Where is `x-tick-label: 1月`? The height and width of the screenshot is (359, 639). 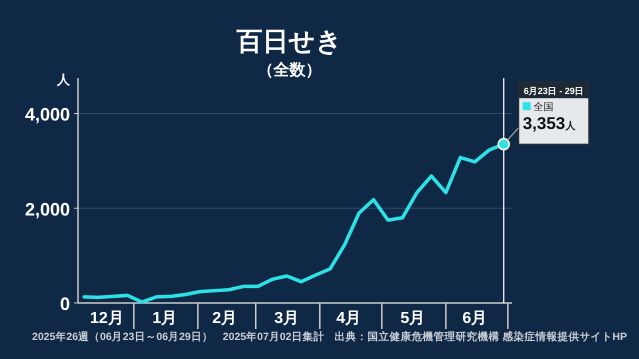 x-tick-label: 1月 is located at coordinates (165, 318).